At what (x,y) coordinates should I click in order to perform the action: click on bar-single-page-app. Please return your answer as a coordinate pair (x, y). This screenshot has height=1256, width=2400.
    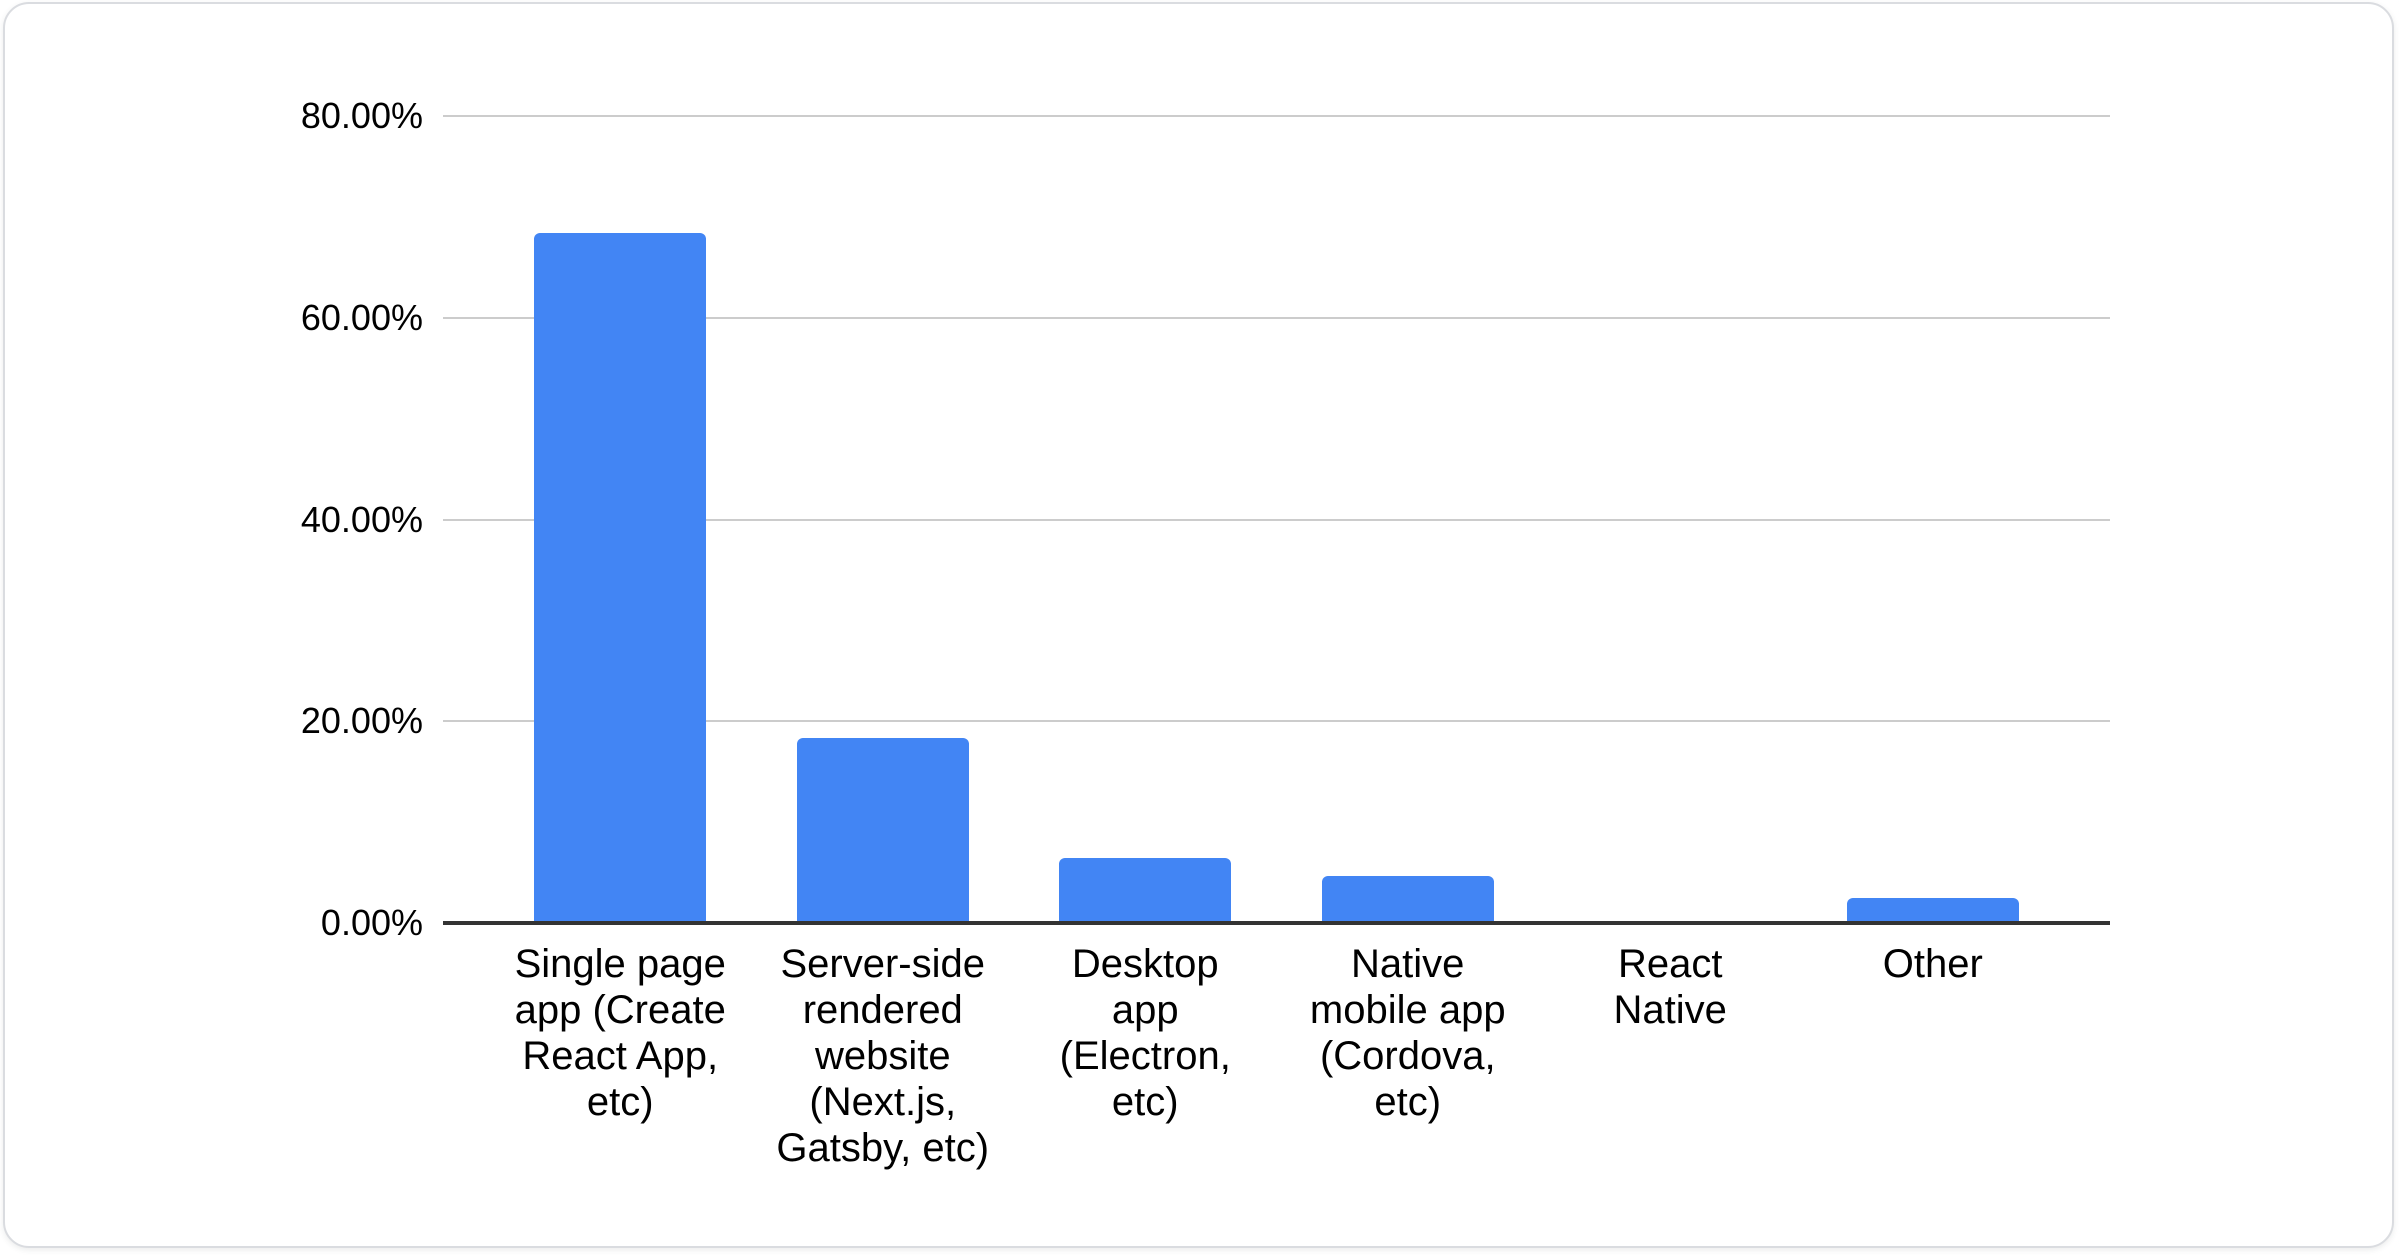
    Looking at the image, I should click on (620, 578).